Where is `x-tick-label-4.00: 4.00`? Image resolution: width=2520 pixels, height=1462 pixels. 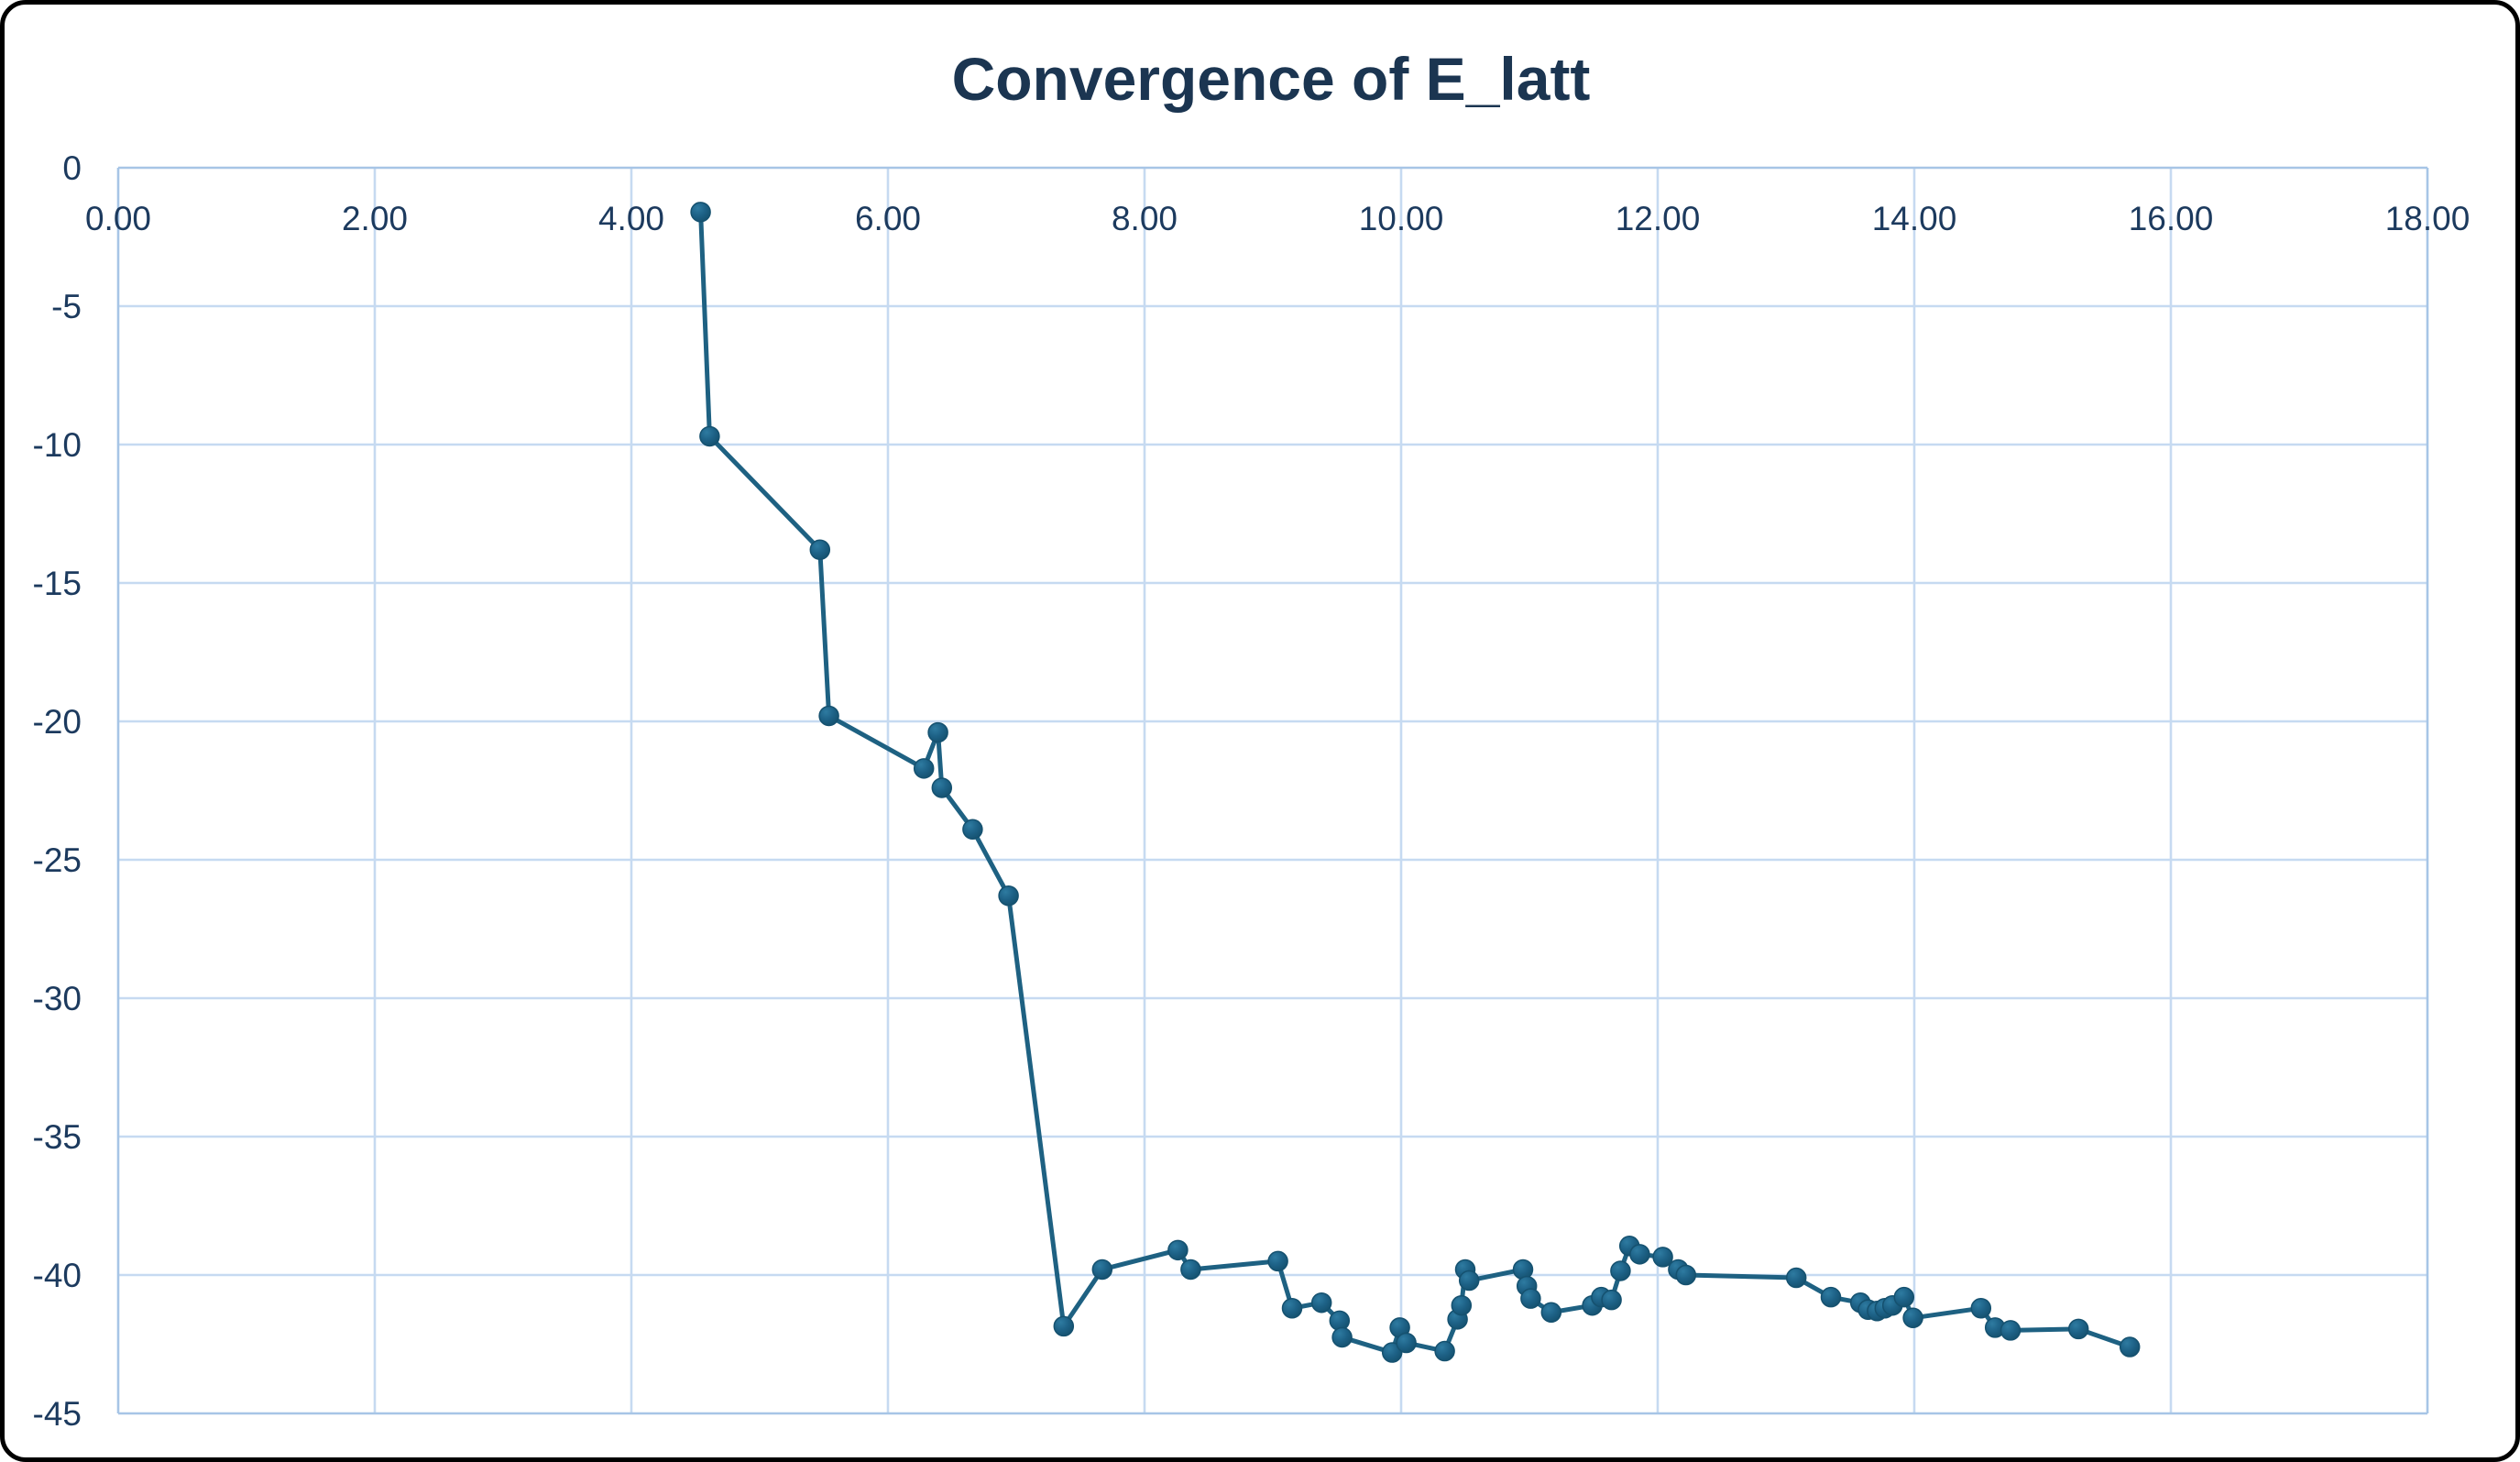 x-tick-label-4.00: 4.00 is located at coordinates (631, 218).